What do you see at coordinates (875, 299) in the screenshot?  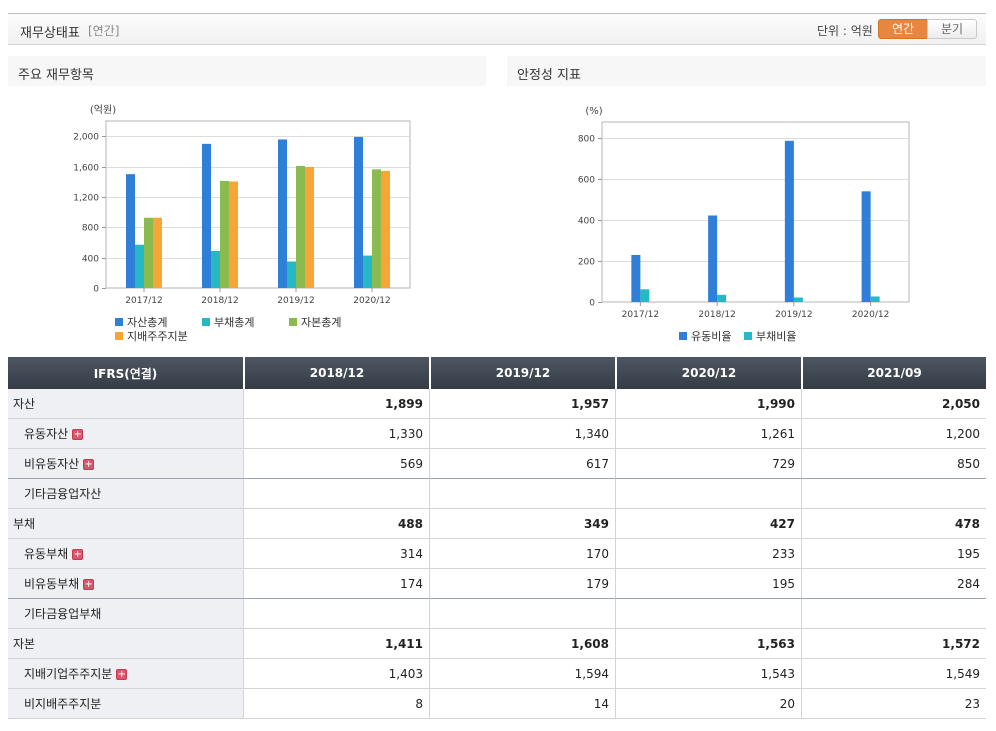 I see `bar-부채비율-2020/12` at bounding box center [875, 299].